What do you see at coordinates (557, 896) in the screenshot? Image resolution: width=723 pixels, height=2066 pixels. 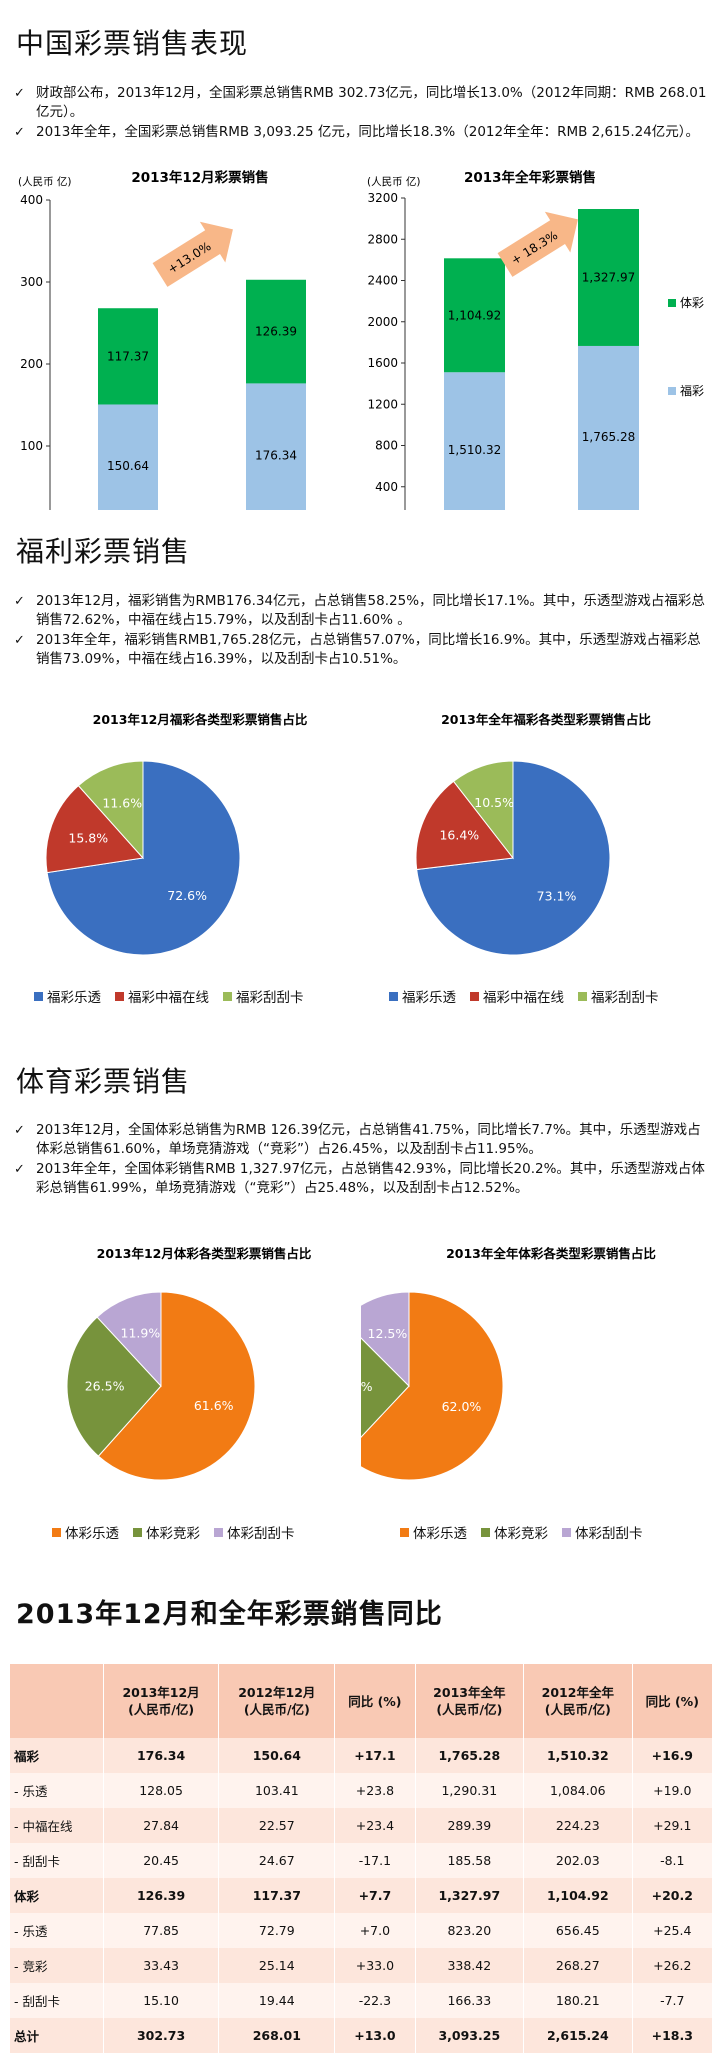 I see `slice-label: 73.1%` at bounding box center [557, 896].